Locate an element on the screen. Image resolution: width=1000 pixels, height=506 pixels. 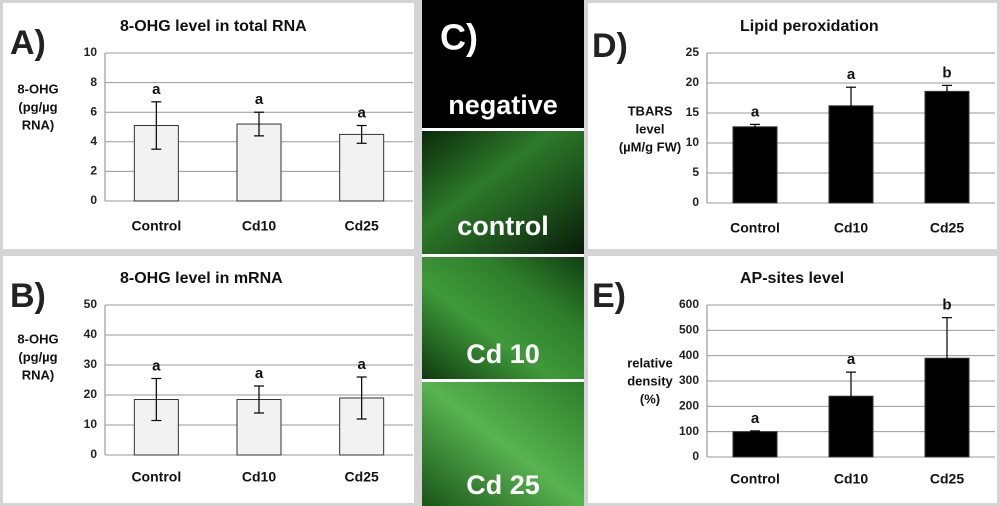
image-cd25 is located at coordinates (503, 444).